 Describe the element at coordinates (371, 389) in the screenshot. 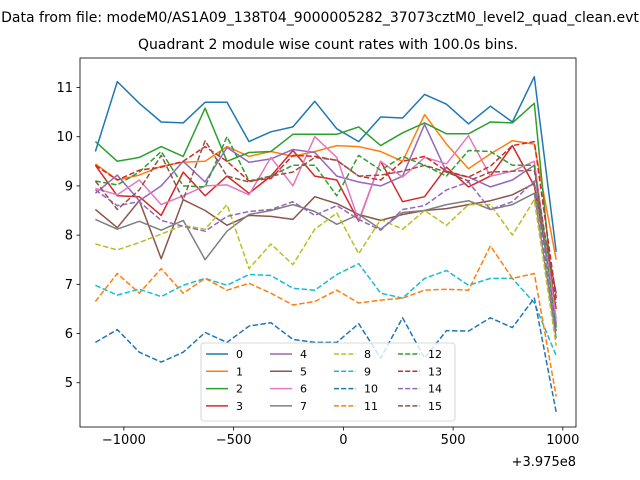

I see `legend-label-10: 10` at that location.